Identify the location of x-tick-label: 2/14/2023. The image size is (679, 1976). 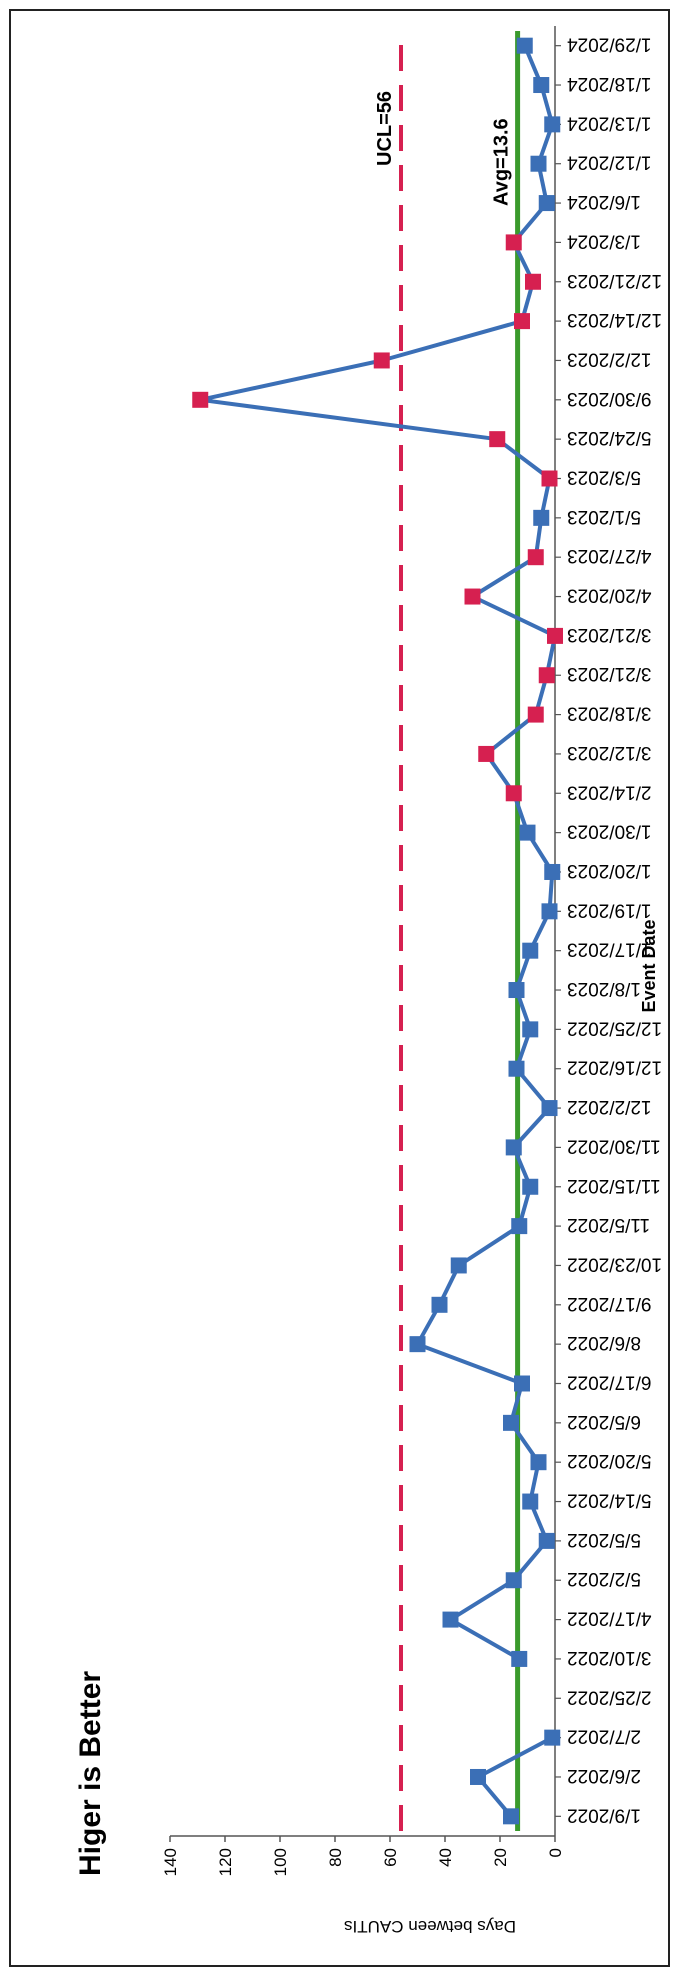
(609, 791).